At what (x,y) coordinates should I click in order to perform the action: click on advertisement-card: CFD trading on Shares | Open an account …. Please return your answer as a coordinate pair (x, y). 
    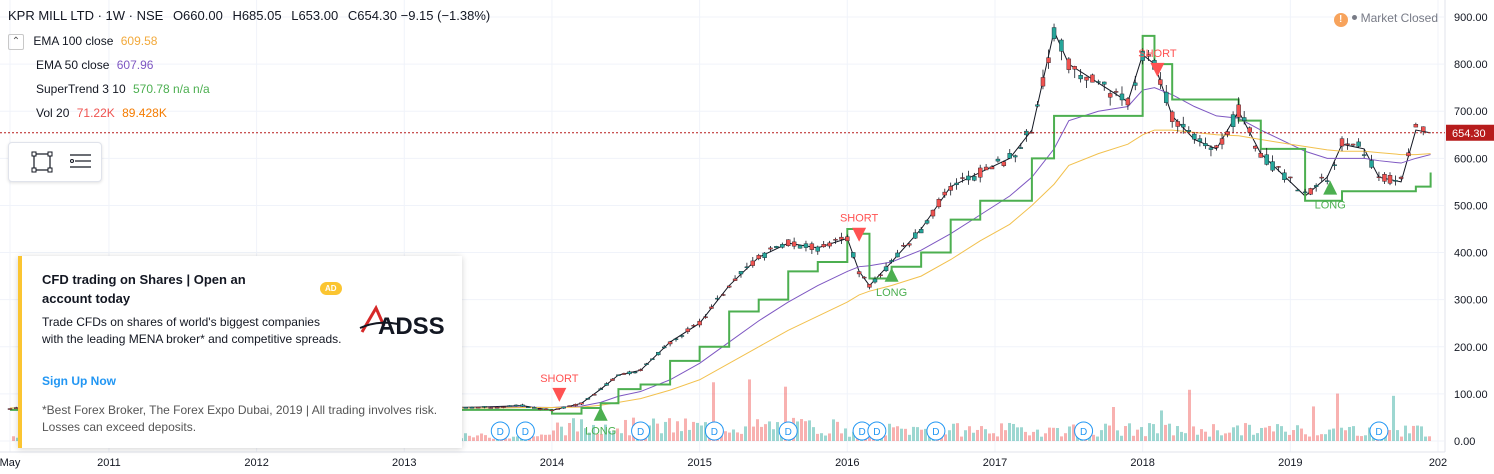
    Looking at the image, I should click on (240, 352).